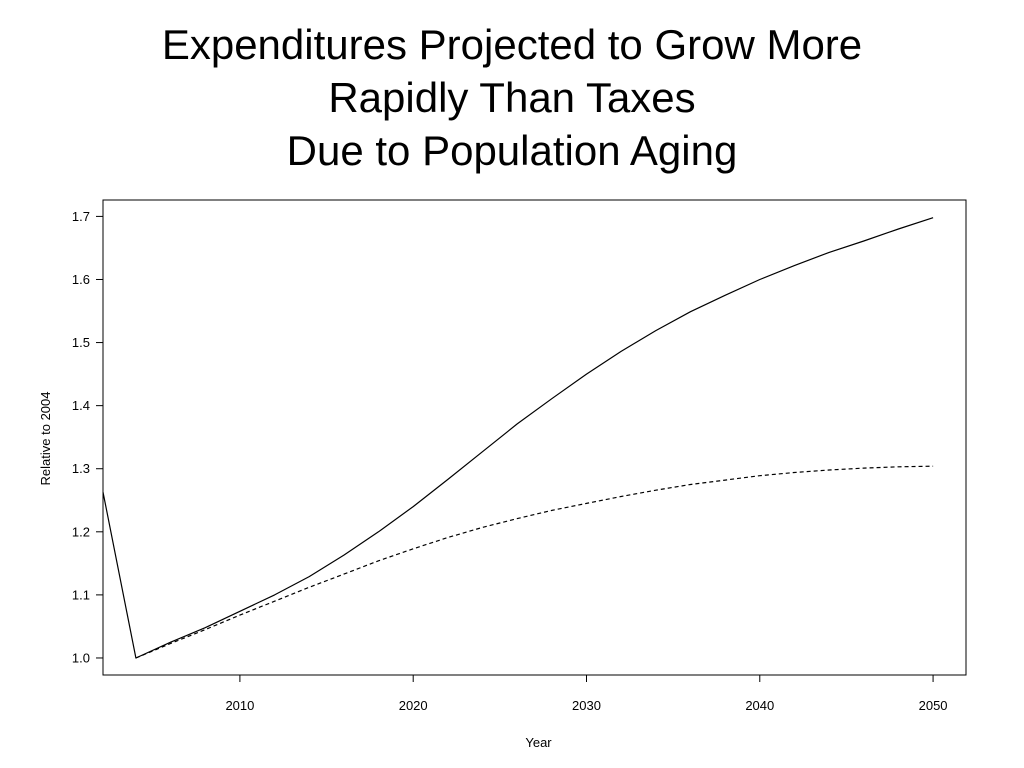 This screenshot has height=768, width=1024. Describe the element at coordinates (81, 594) in the screenshot. I see `y-tick-label: 1.1` at that location.